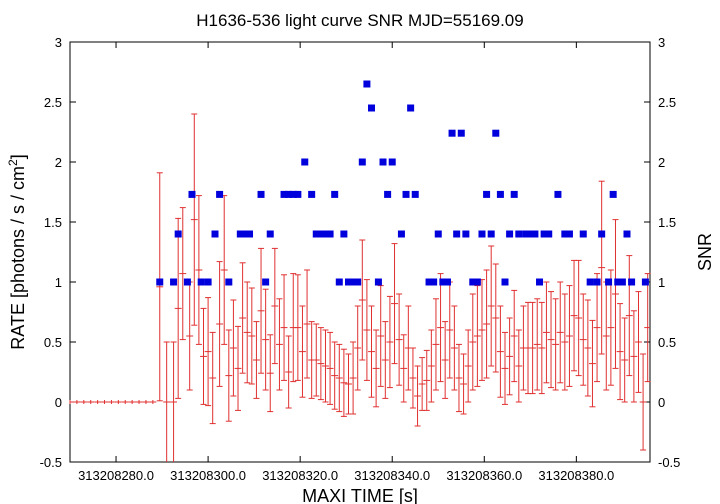 The height and width of the screenshot is (504, 720). What do you see at coordinates (18, 156) in the screenshot?
I see `y-axis-label-close: ]` at bounding box center [18, 156].